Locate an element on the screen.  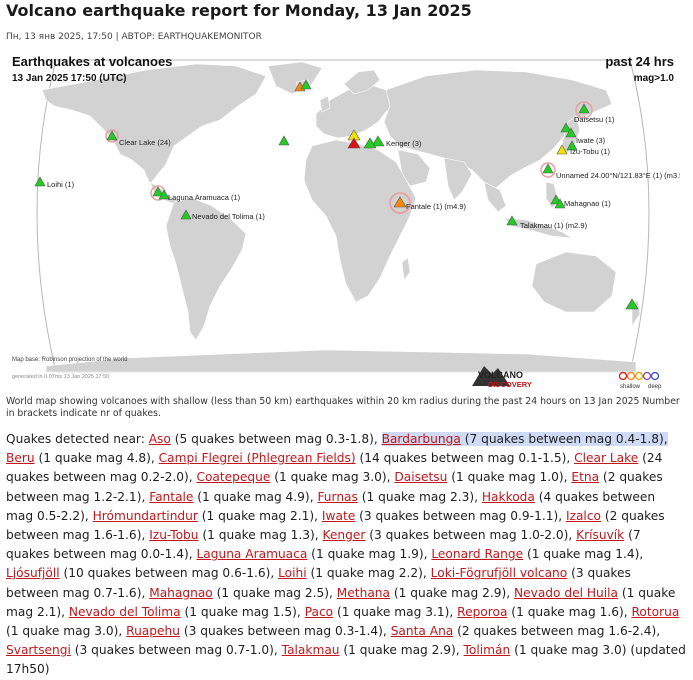
furnas-marker is located at coordinates (284, 140).